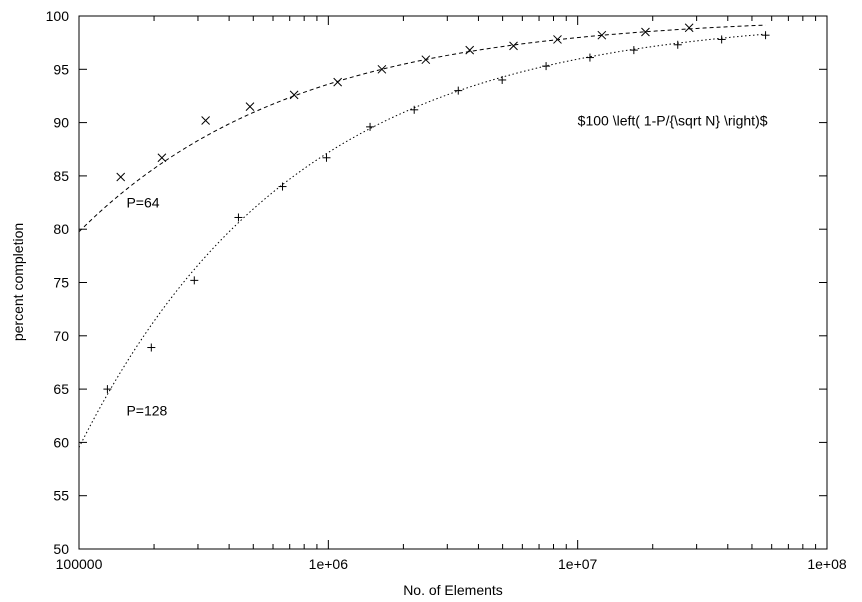  What do you see at coordinates (61, 69) in the screenshot?
I see `y-tick-label: 95` at bounding box center [61, 69].